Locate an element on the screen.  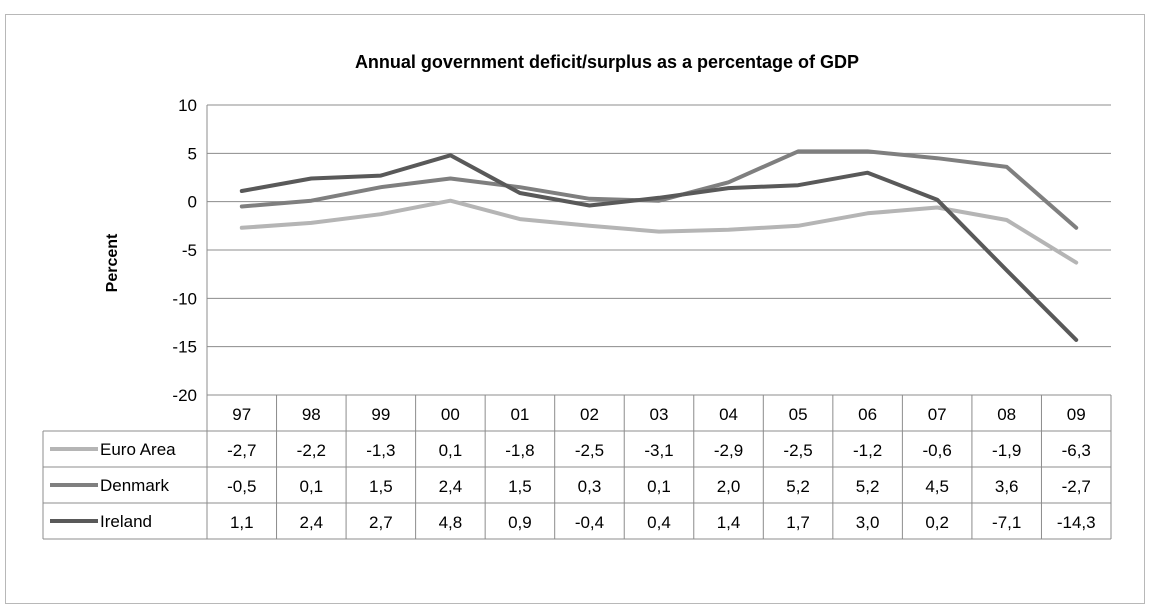
data-label: -7,1 is located at coordinates (1006, 522).